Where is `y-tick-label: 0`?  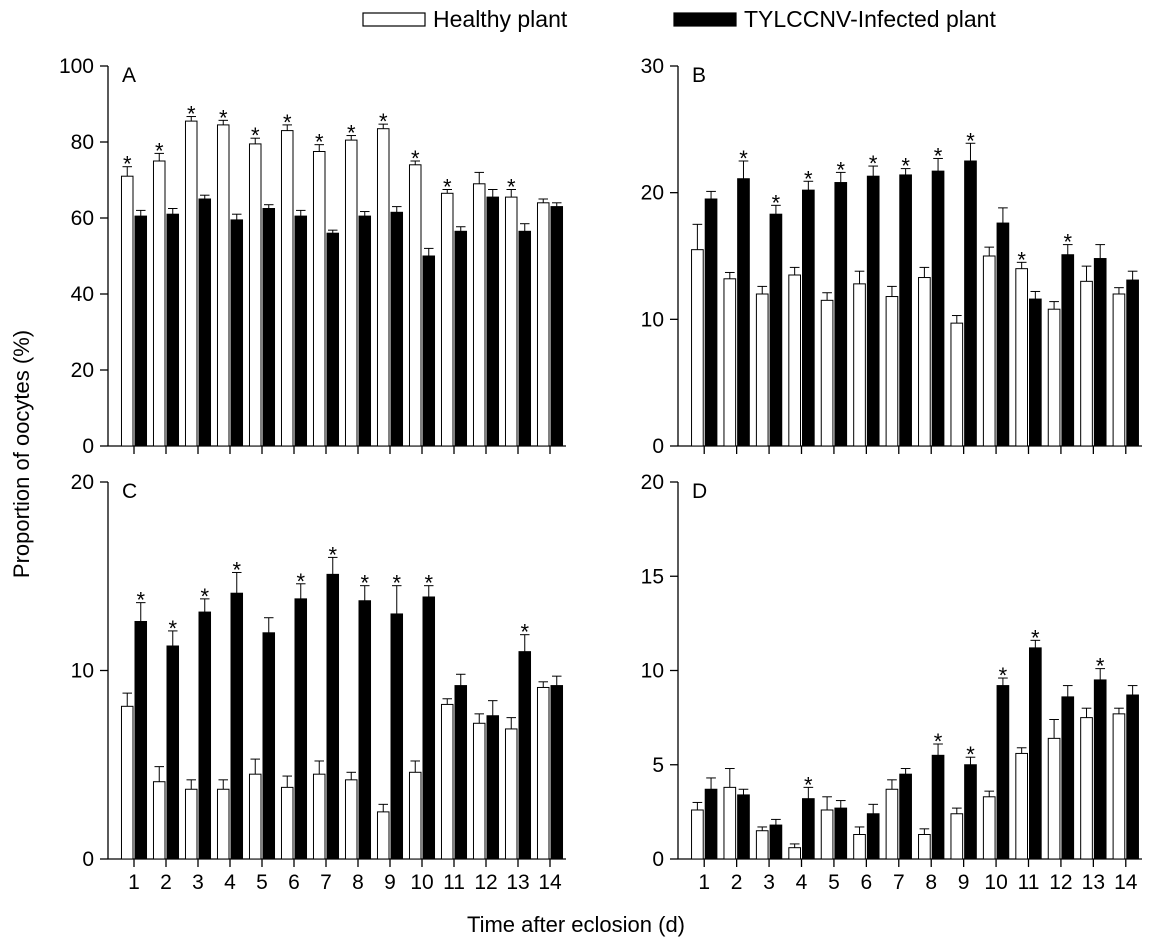
y-tick-label: 0 is located at coordinates (88, 859).